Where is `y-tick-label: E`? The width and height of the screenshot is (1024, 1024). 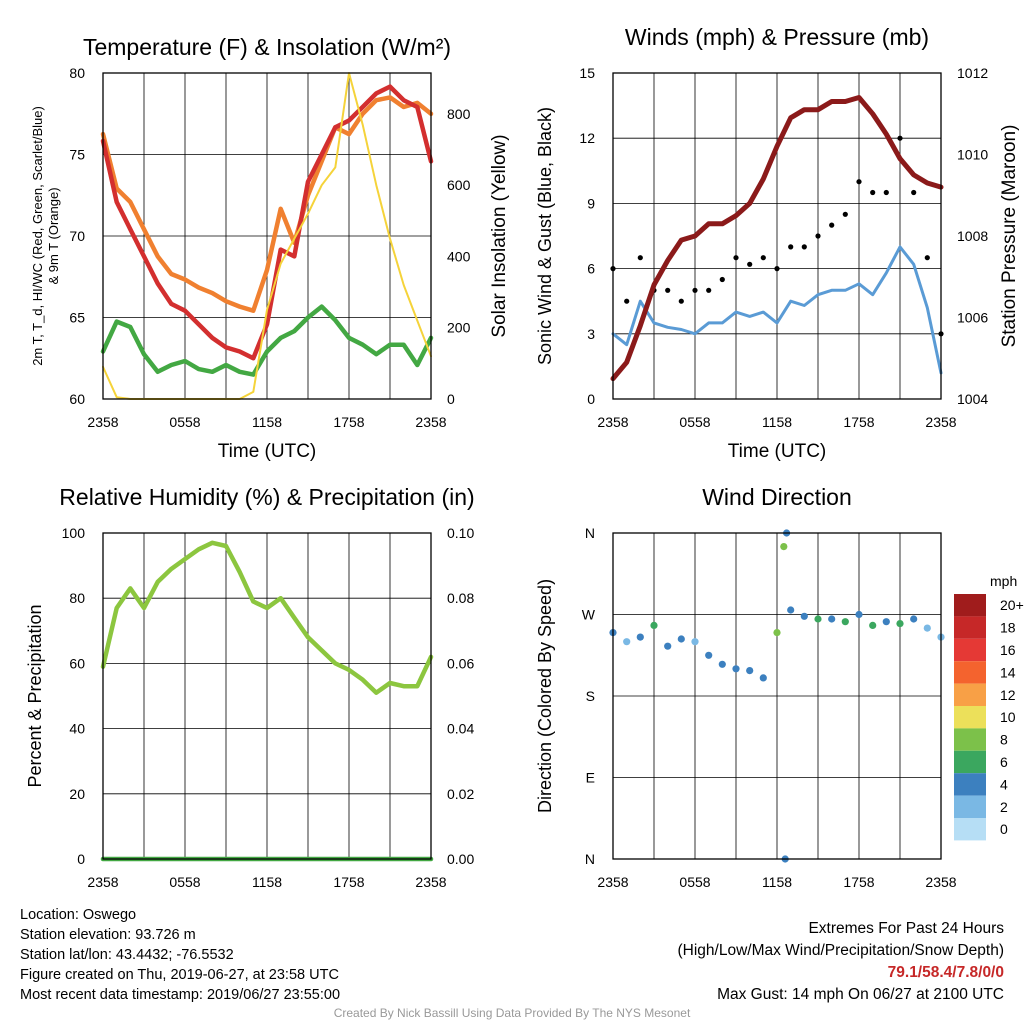 y-tick-label: E is located at coordinates (590, 778).